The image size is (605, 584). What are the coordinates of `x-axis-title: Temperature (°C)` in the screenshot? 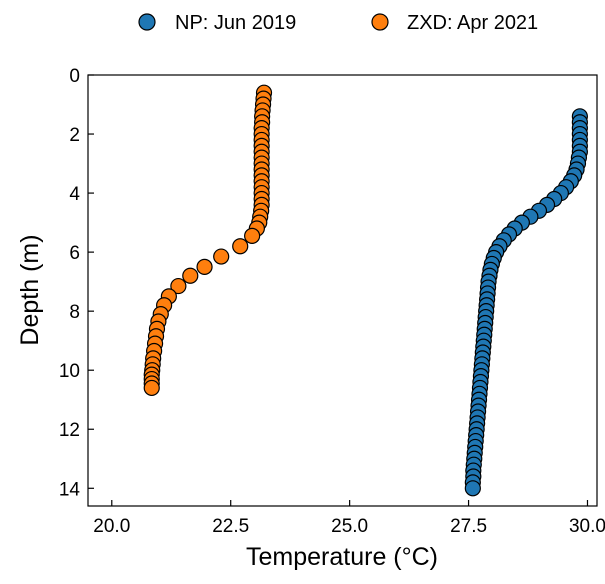 It's located at (342, 557).